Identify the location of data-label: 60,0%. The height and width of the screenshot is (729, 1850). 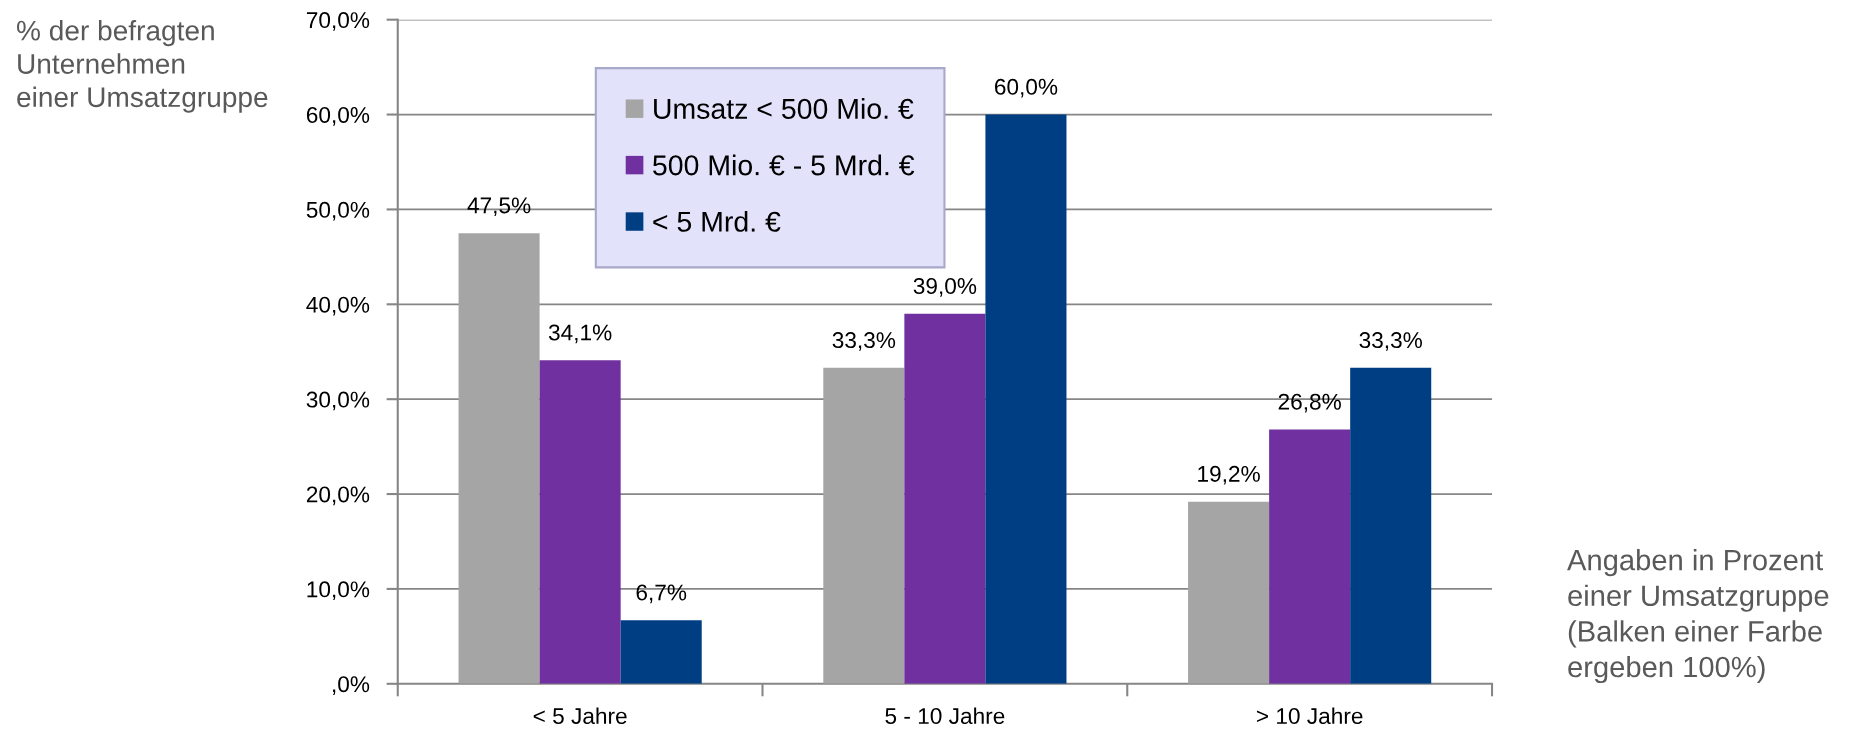
(1026, 88).